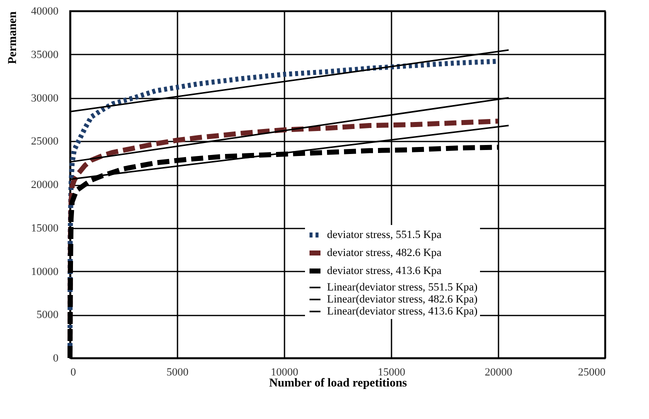  What do you see at coordinates (177, 372) in the screenshot?
I see `x-tick-label: 5000` at bounding box center [177, 372].